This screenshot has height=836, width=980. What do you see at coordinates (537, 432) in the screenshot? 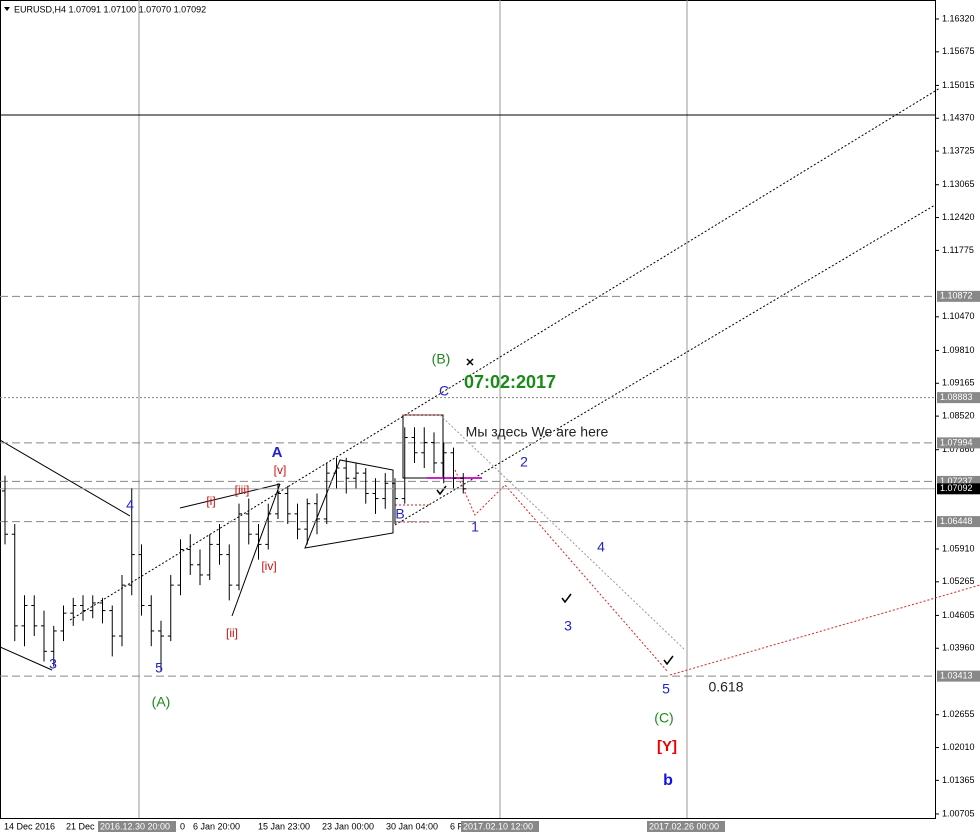
I see `wave-label: Мы здесь We are here` at bounding box center [537, 432].